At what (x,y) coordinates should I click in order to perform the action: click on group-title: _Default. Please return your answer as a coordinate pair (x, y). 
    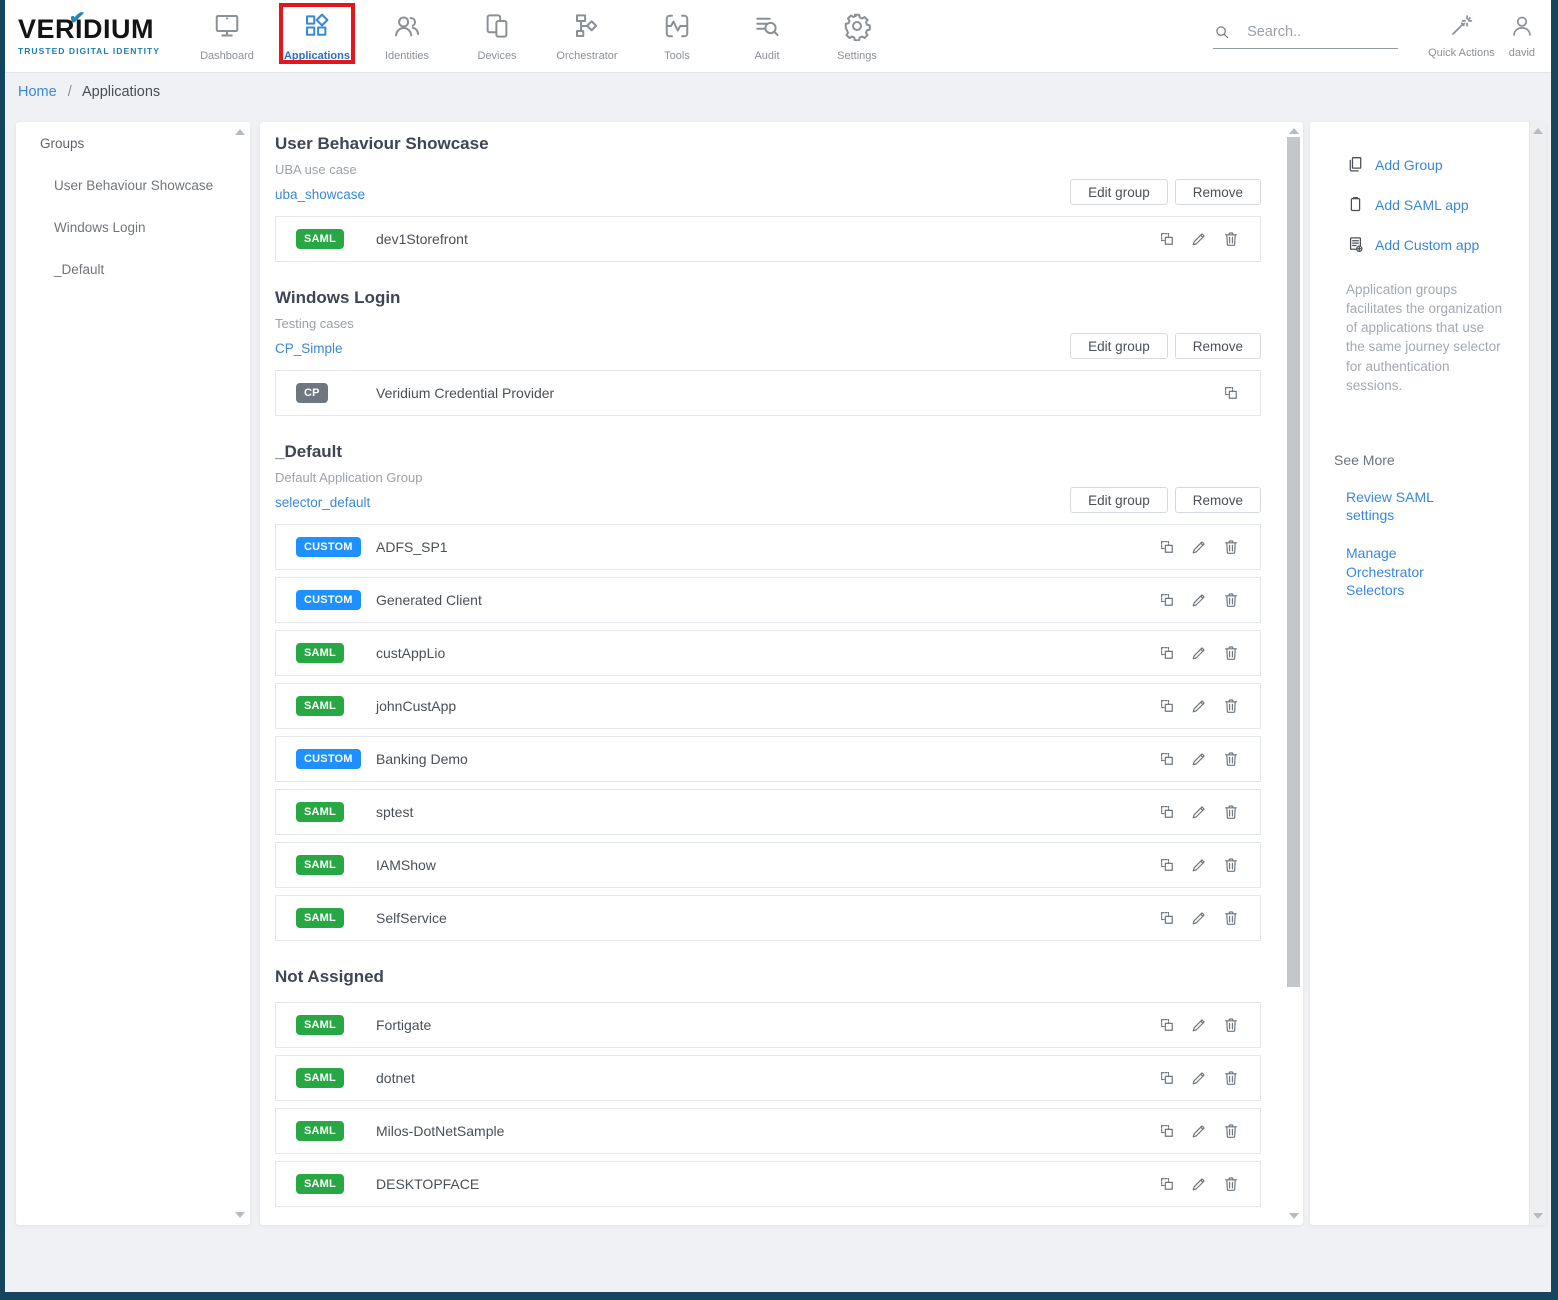
    Looking at the image, I should click on (309, 451).